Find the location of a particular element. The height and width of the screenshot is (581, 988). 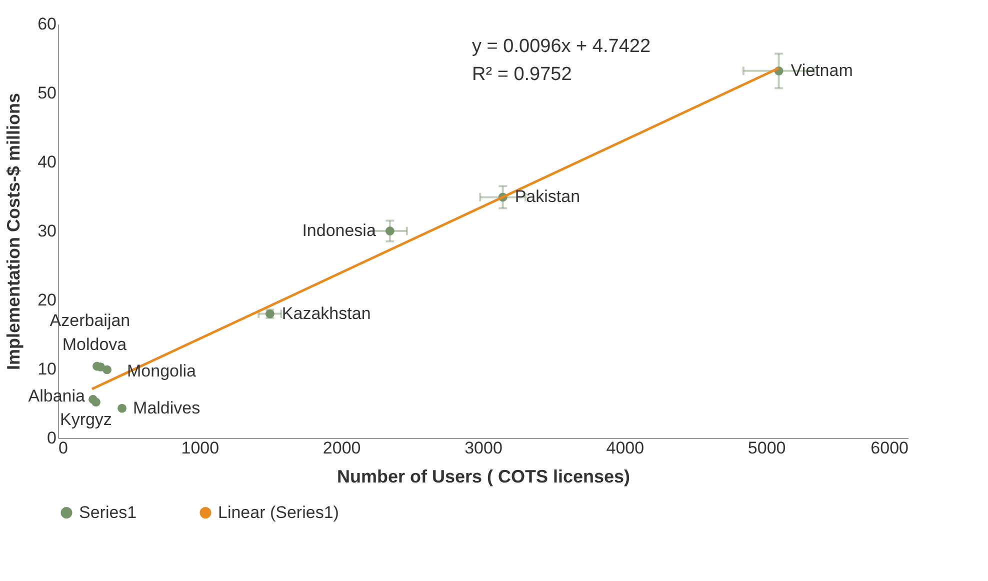

legend-label: Series1 is located at coordinates (108, 512).